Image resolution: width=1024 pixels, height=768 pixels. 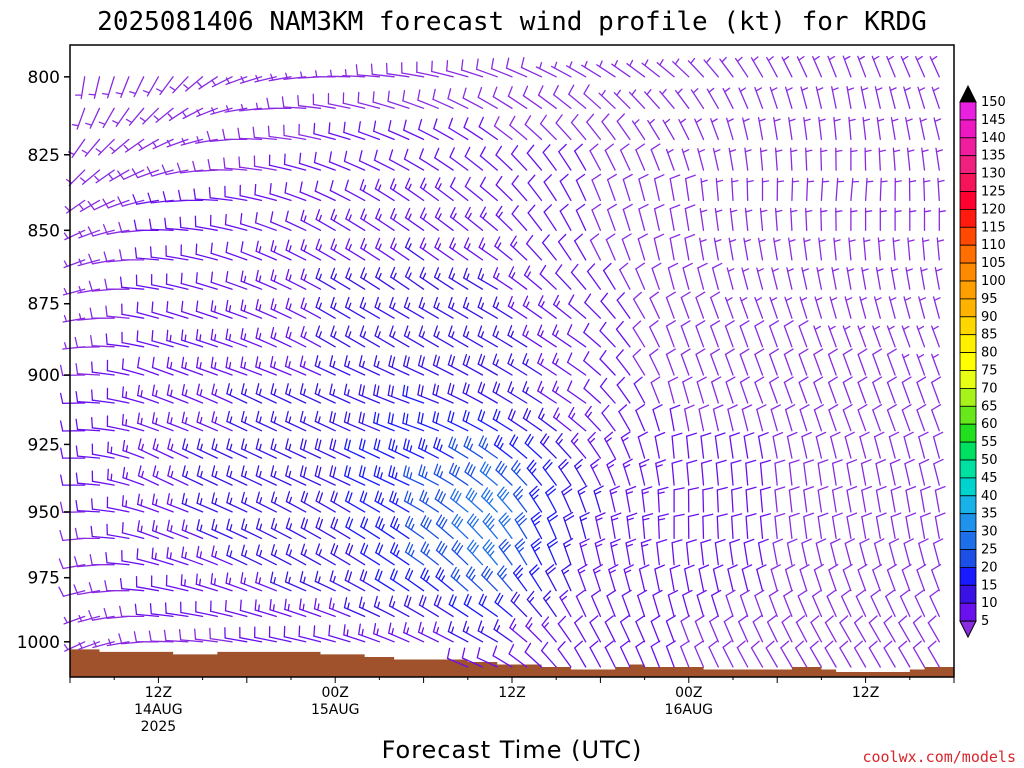 I want to click on colorbar-label: 70, so click(x=989, y=388).